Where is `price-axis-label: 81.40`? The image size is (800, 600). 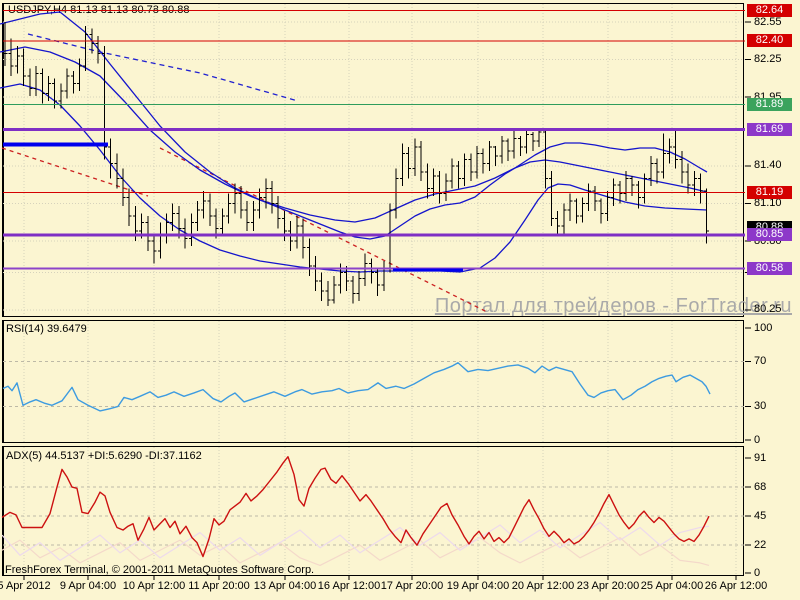
price-axis-label: 81.40 is located at coordinates (768, 165).